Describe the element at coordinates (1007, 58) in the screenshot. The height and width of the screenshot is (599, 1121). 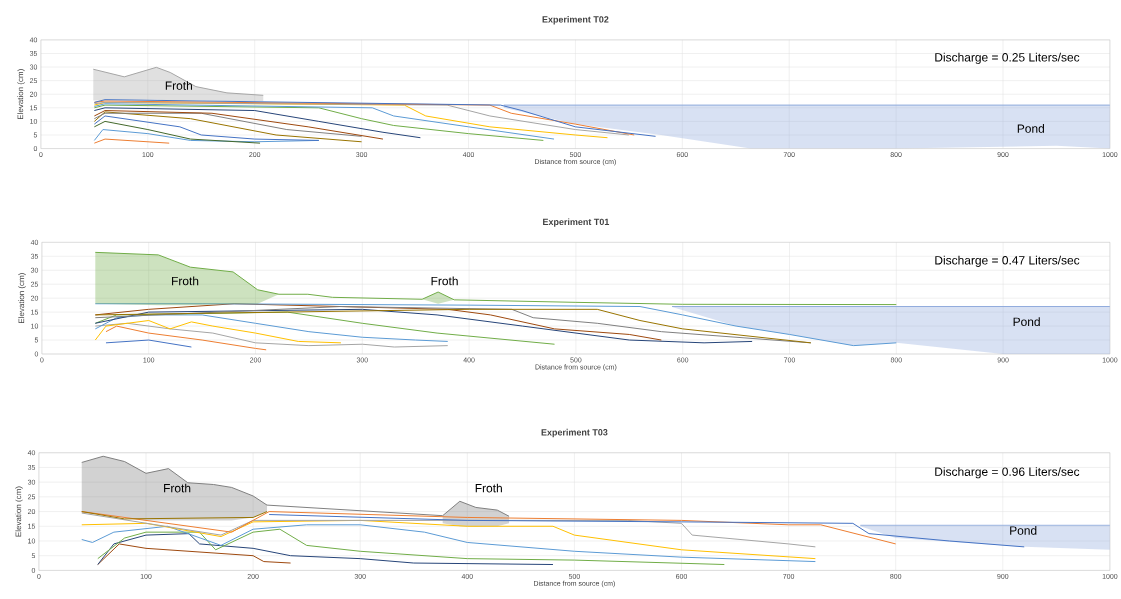
I see `annotation: Discharge = 0.25 Liters/sec` at that location.